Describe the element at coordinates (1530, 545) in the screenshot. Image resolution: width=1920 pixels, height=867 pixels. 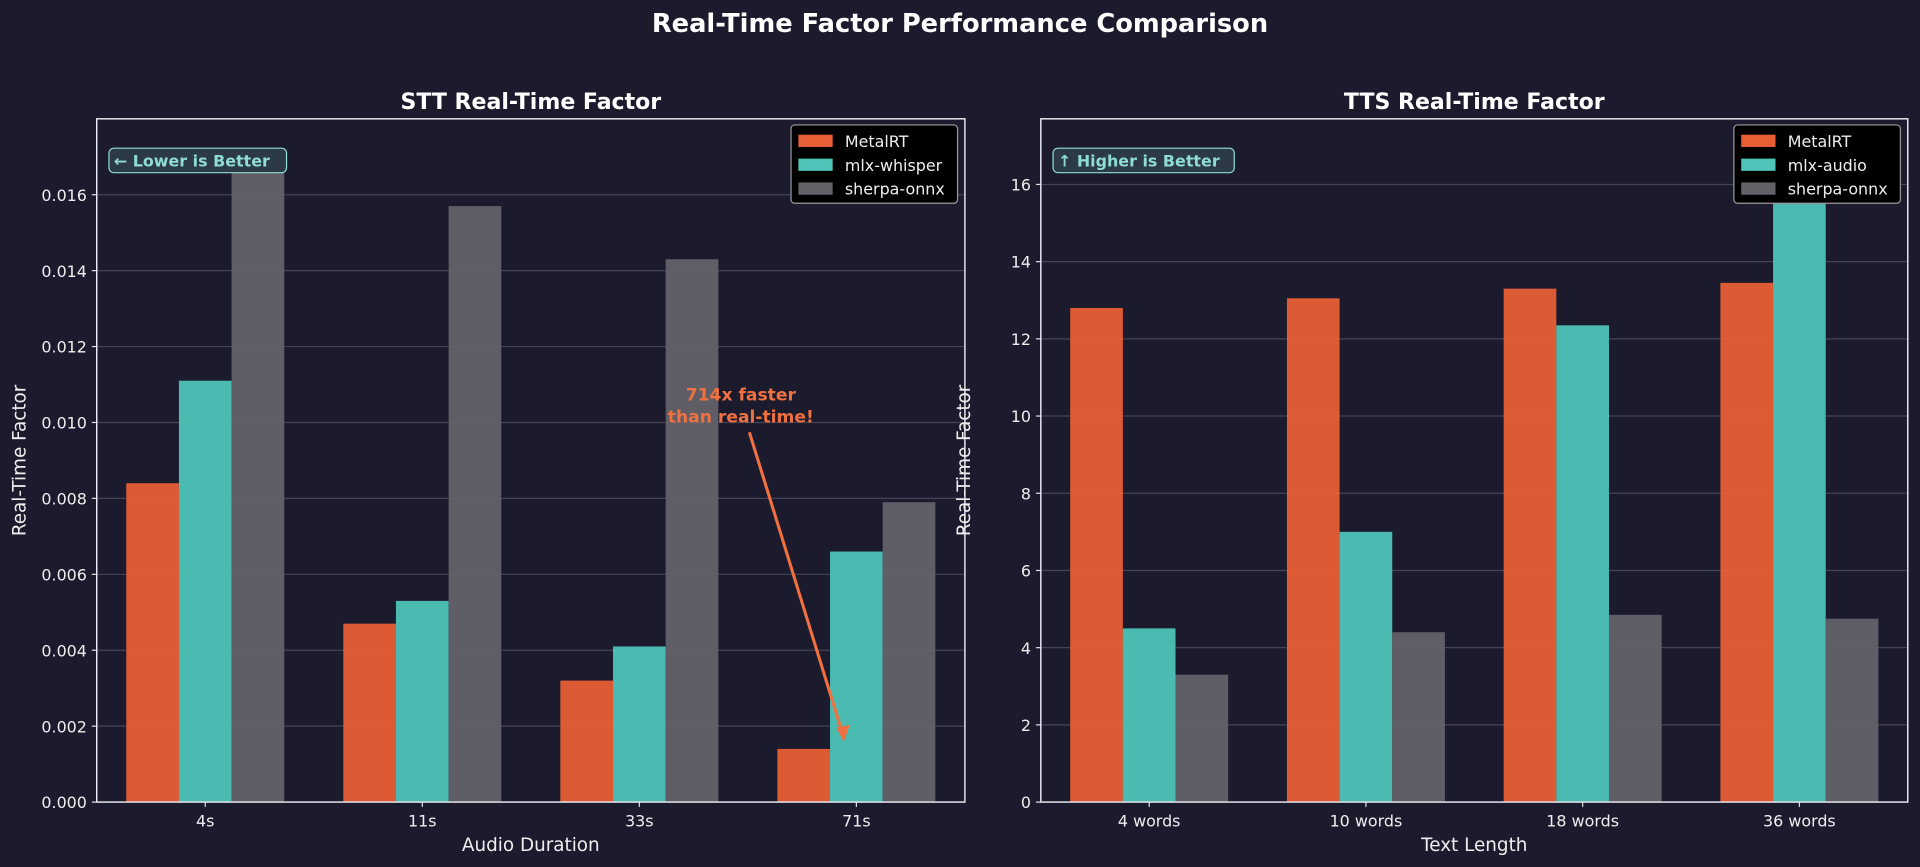
I see `bar-MetalRT-18words` at that location.